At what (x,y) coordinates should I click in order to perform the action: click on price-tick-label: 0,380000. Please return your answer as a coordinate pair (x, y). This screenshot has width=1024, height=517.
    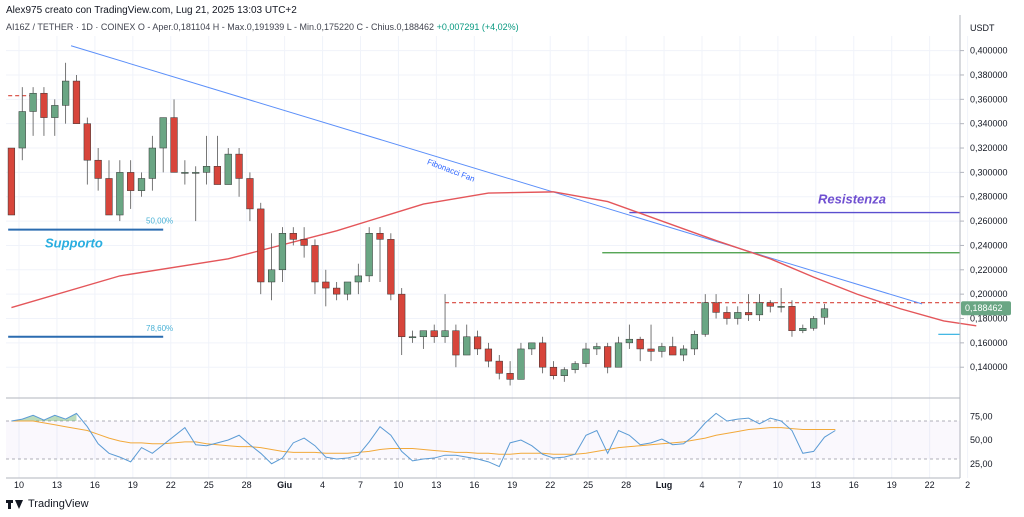
    Looking at the image, I should click on (989, 75).